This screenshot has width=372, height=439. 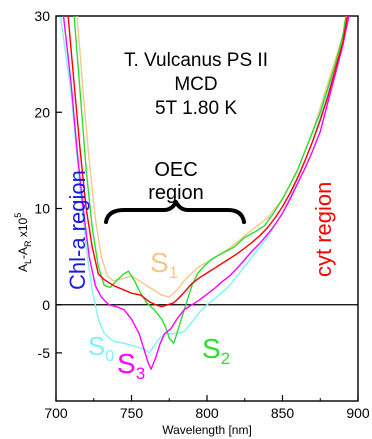 I want to click on x-axis-ticks: 700 750 800 850 900, so click(x=207, y=408).